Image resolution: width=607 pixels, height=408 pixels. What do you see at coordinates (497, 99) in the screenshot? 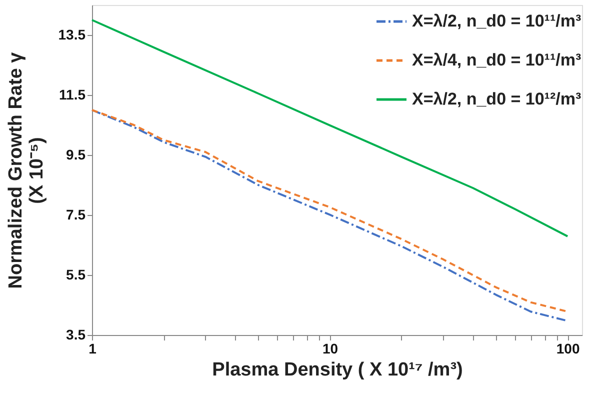
I see `legend-label: X=λ/2, n_d0 = 10¹²/m³` at bounding box center [497, 99].